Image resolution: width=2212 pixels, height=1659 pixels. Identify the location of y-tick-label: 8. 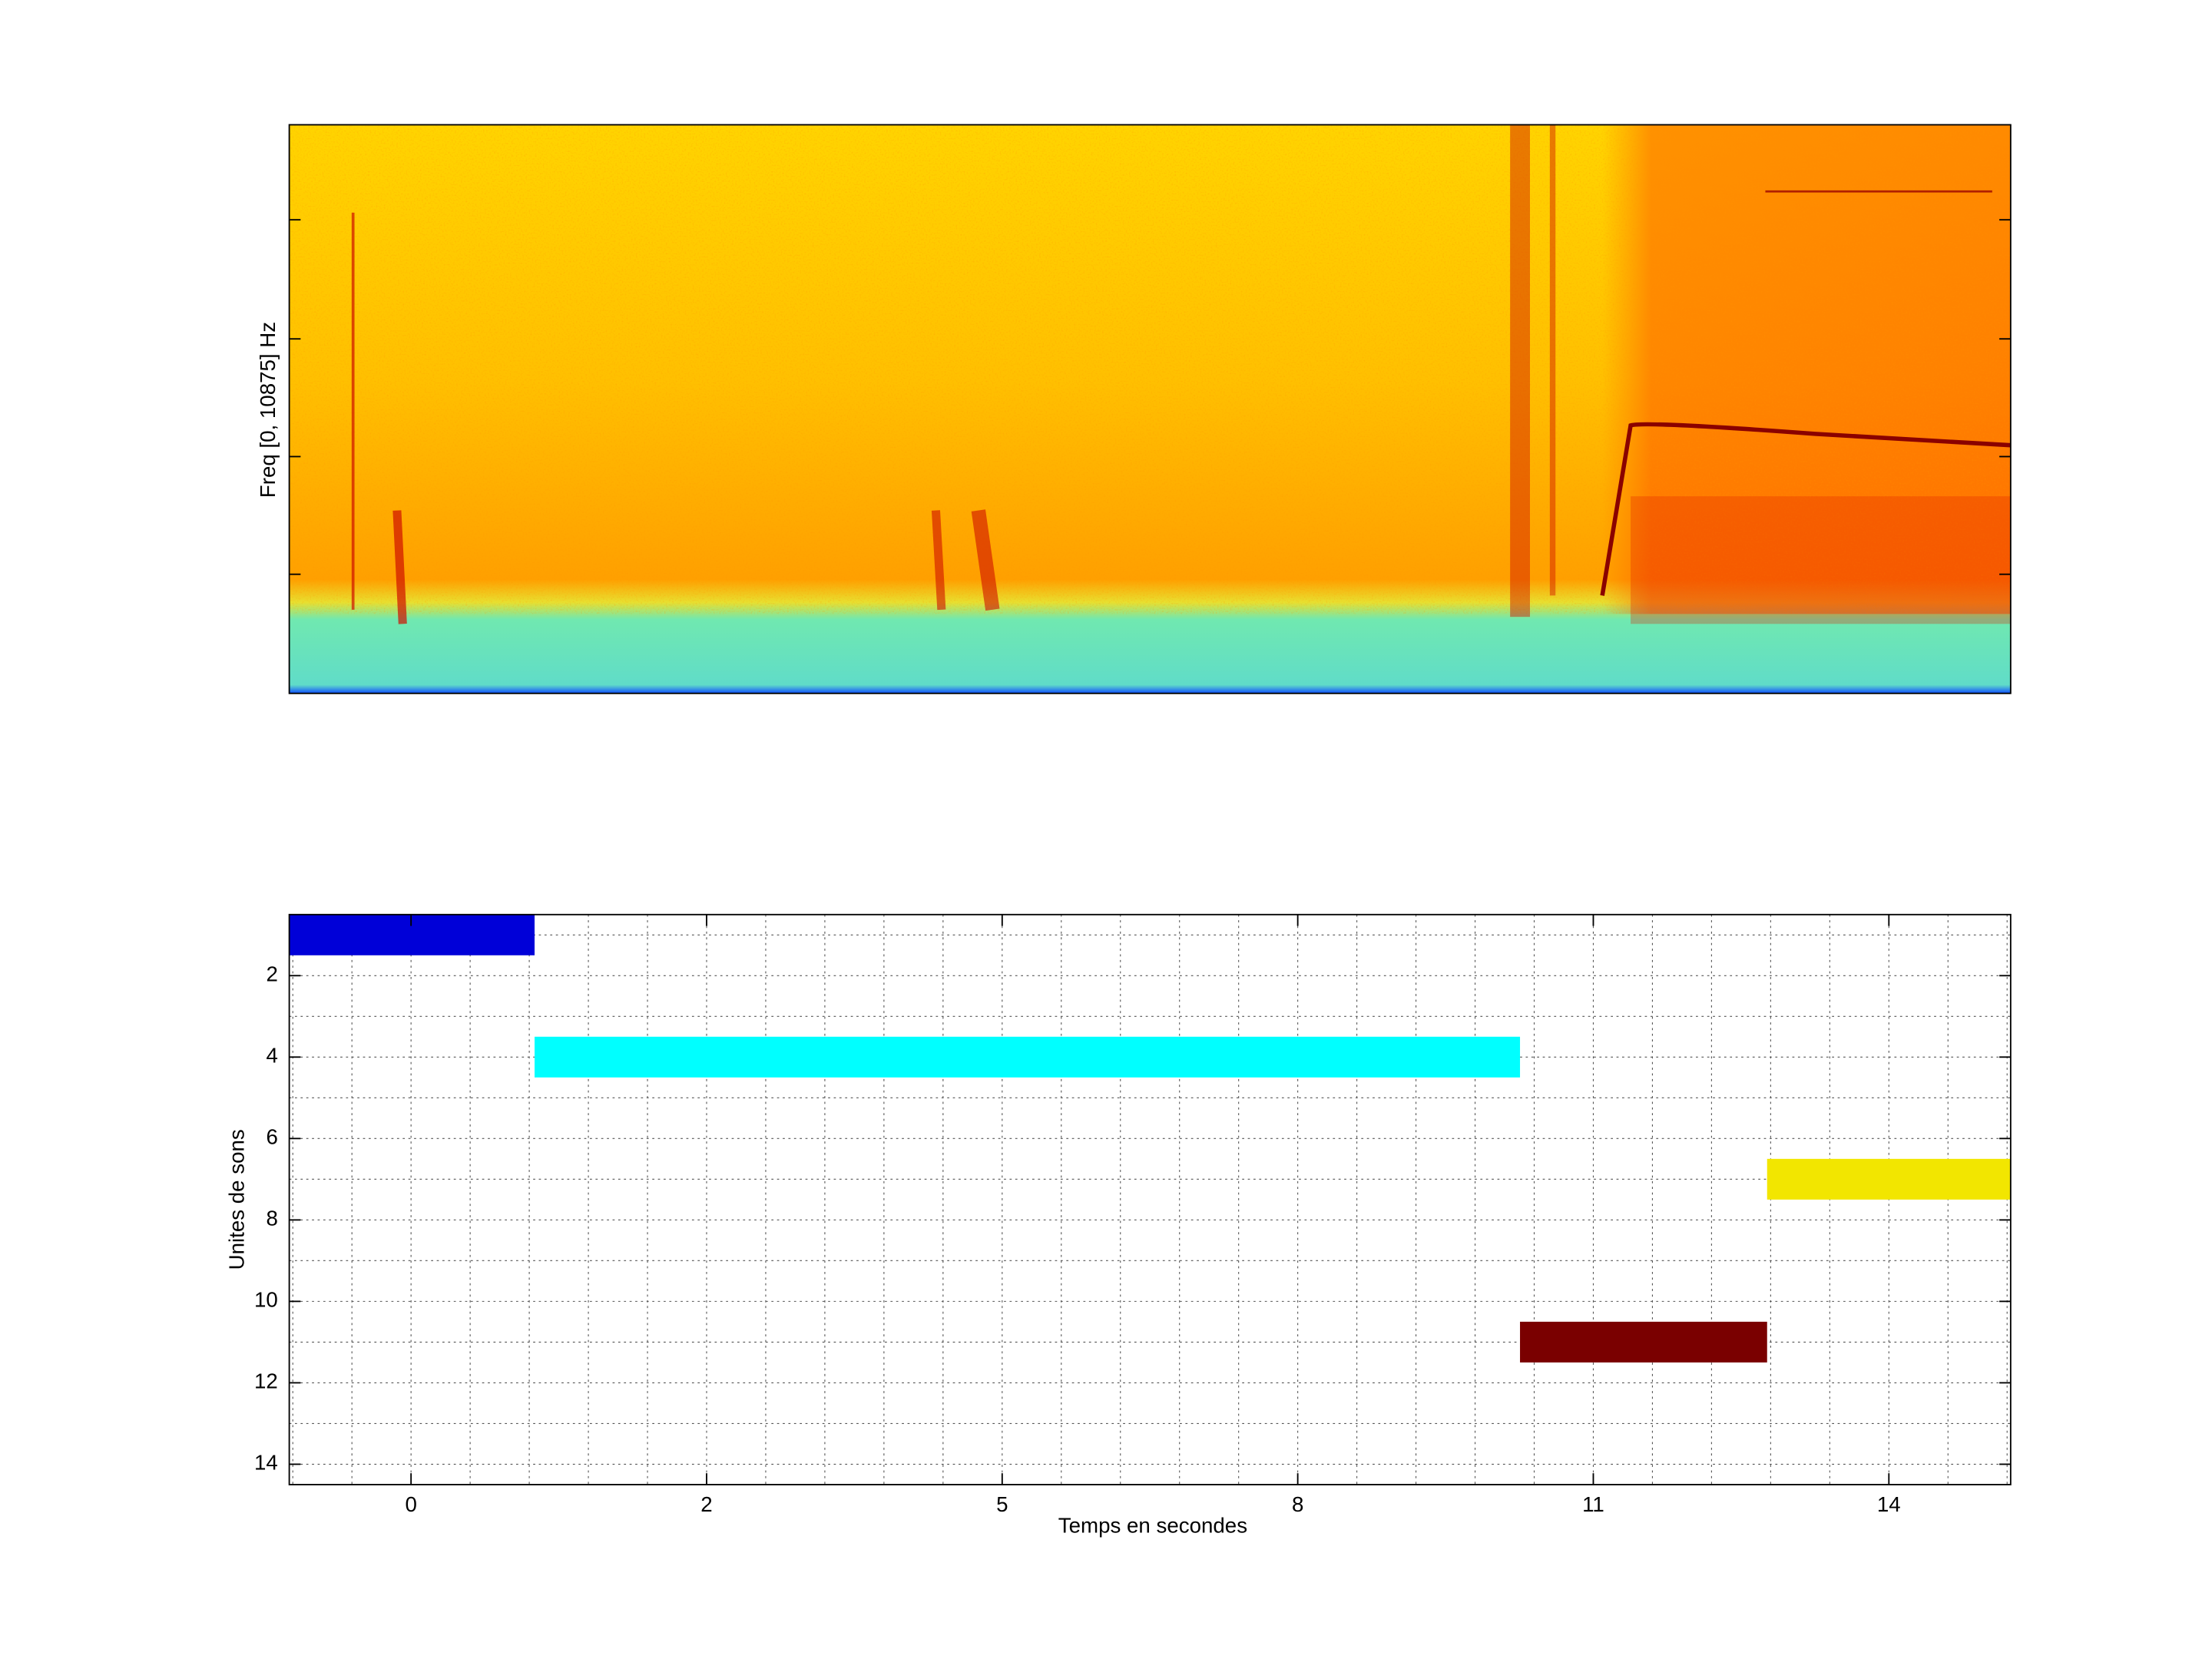
(272, 1218).